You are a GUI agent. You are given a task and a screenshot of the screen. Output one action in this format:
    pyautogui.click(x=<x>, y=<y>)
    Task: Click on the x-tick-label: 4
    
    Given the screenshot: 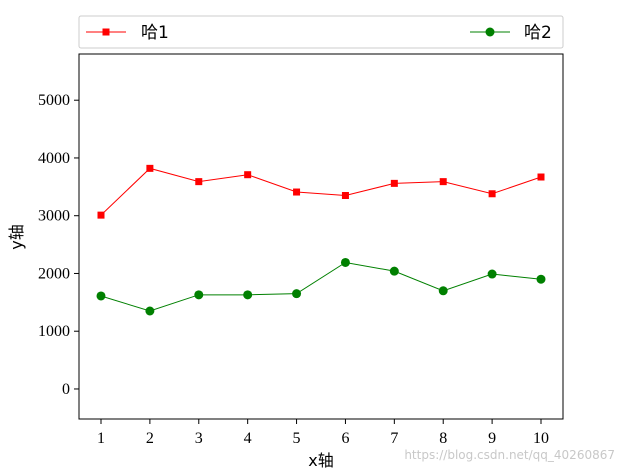 What is the action you would take?
    pyautogui.click(x=248, y=438)
    